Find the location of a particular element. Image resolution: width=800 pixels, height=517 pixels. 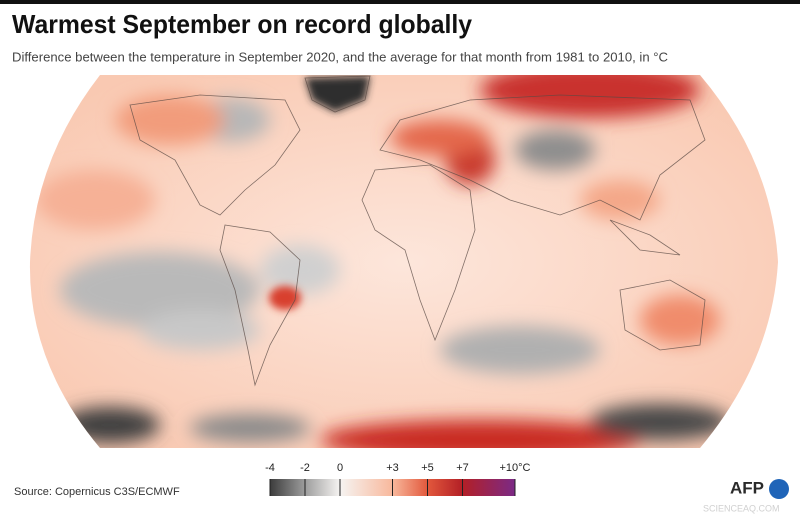

watermark: SCIENCEAQ.COM is located at coordinates (741, 508).